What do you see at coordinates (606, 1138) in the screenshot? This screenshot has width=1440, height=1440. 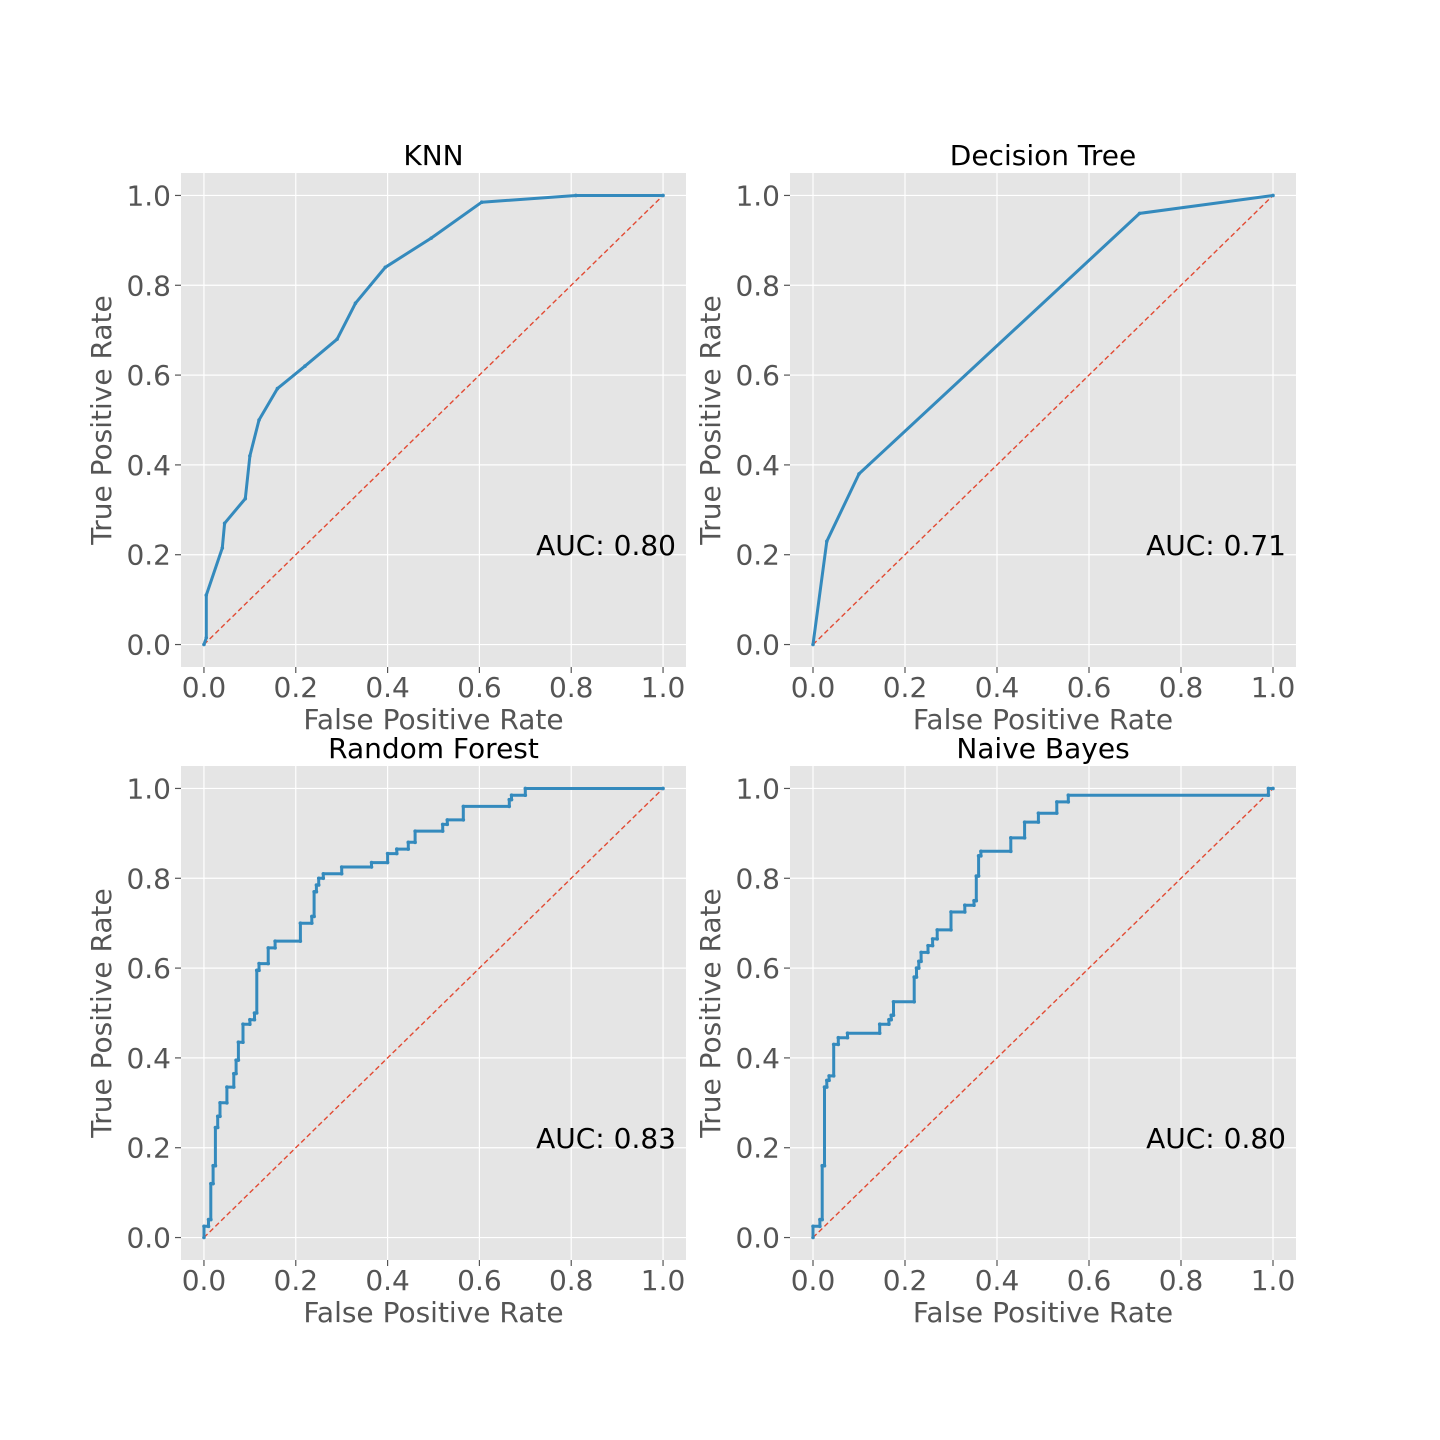 I see `auc-annotation: AUC: 0.83` at bounding box center [606, 1138].